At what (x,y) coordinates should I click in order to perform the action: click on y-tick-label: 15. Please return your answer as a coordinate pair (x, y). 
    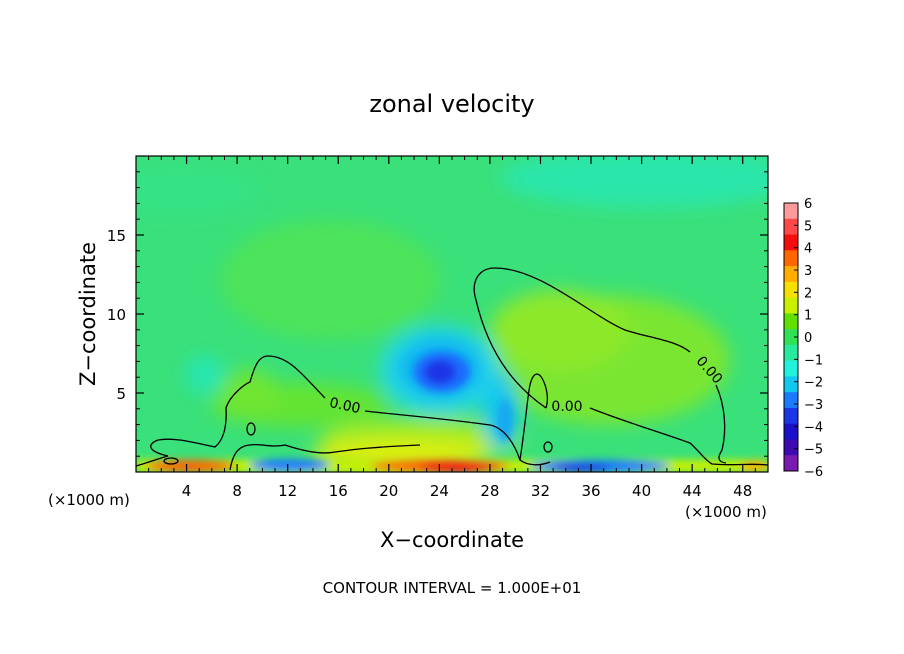
    Looking at the image, I should click on (116, 236).